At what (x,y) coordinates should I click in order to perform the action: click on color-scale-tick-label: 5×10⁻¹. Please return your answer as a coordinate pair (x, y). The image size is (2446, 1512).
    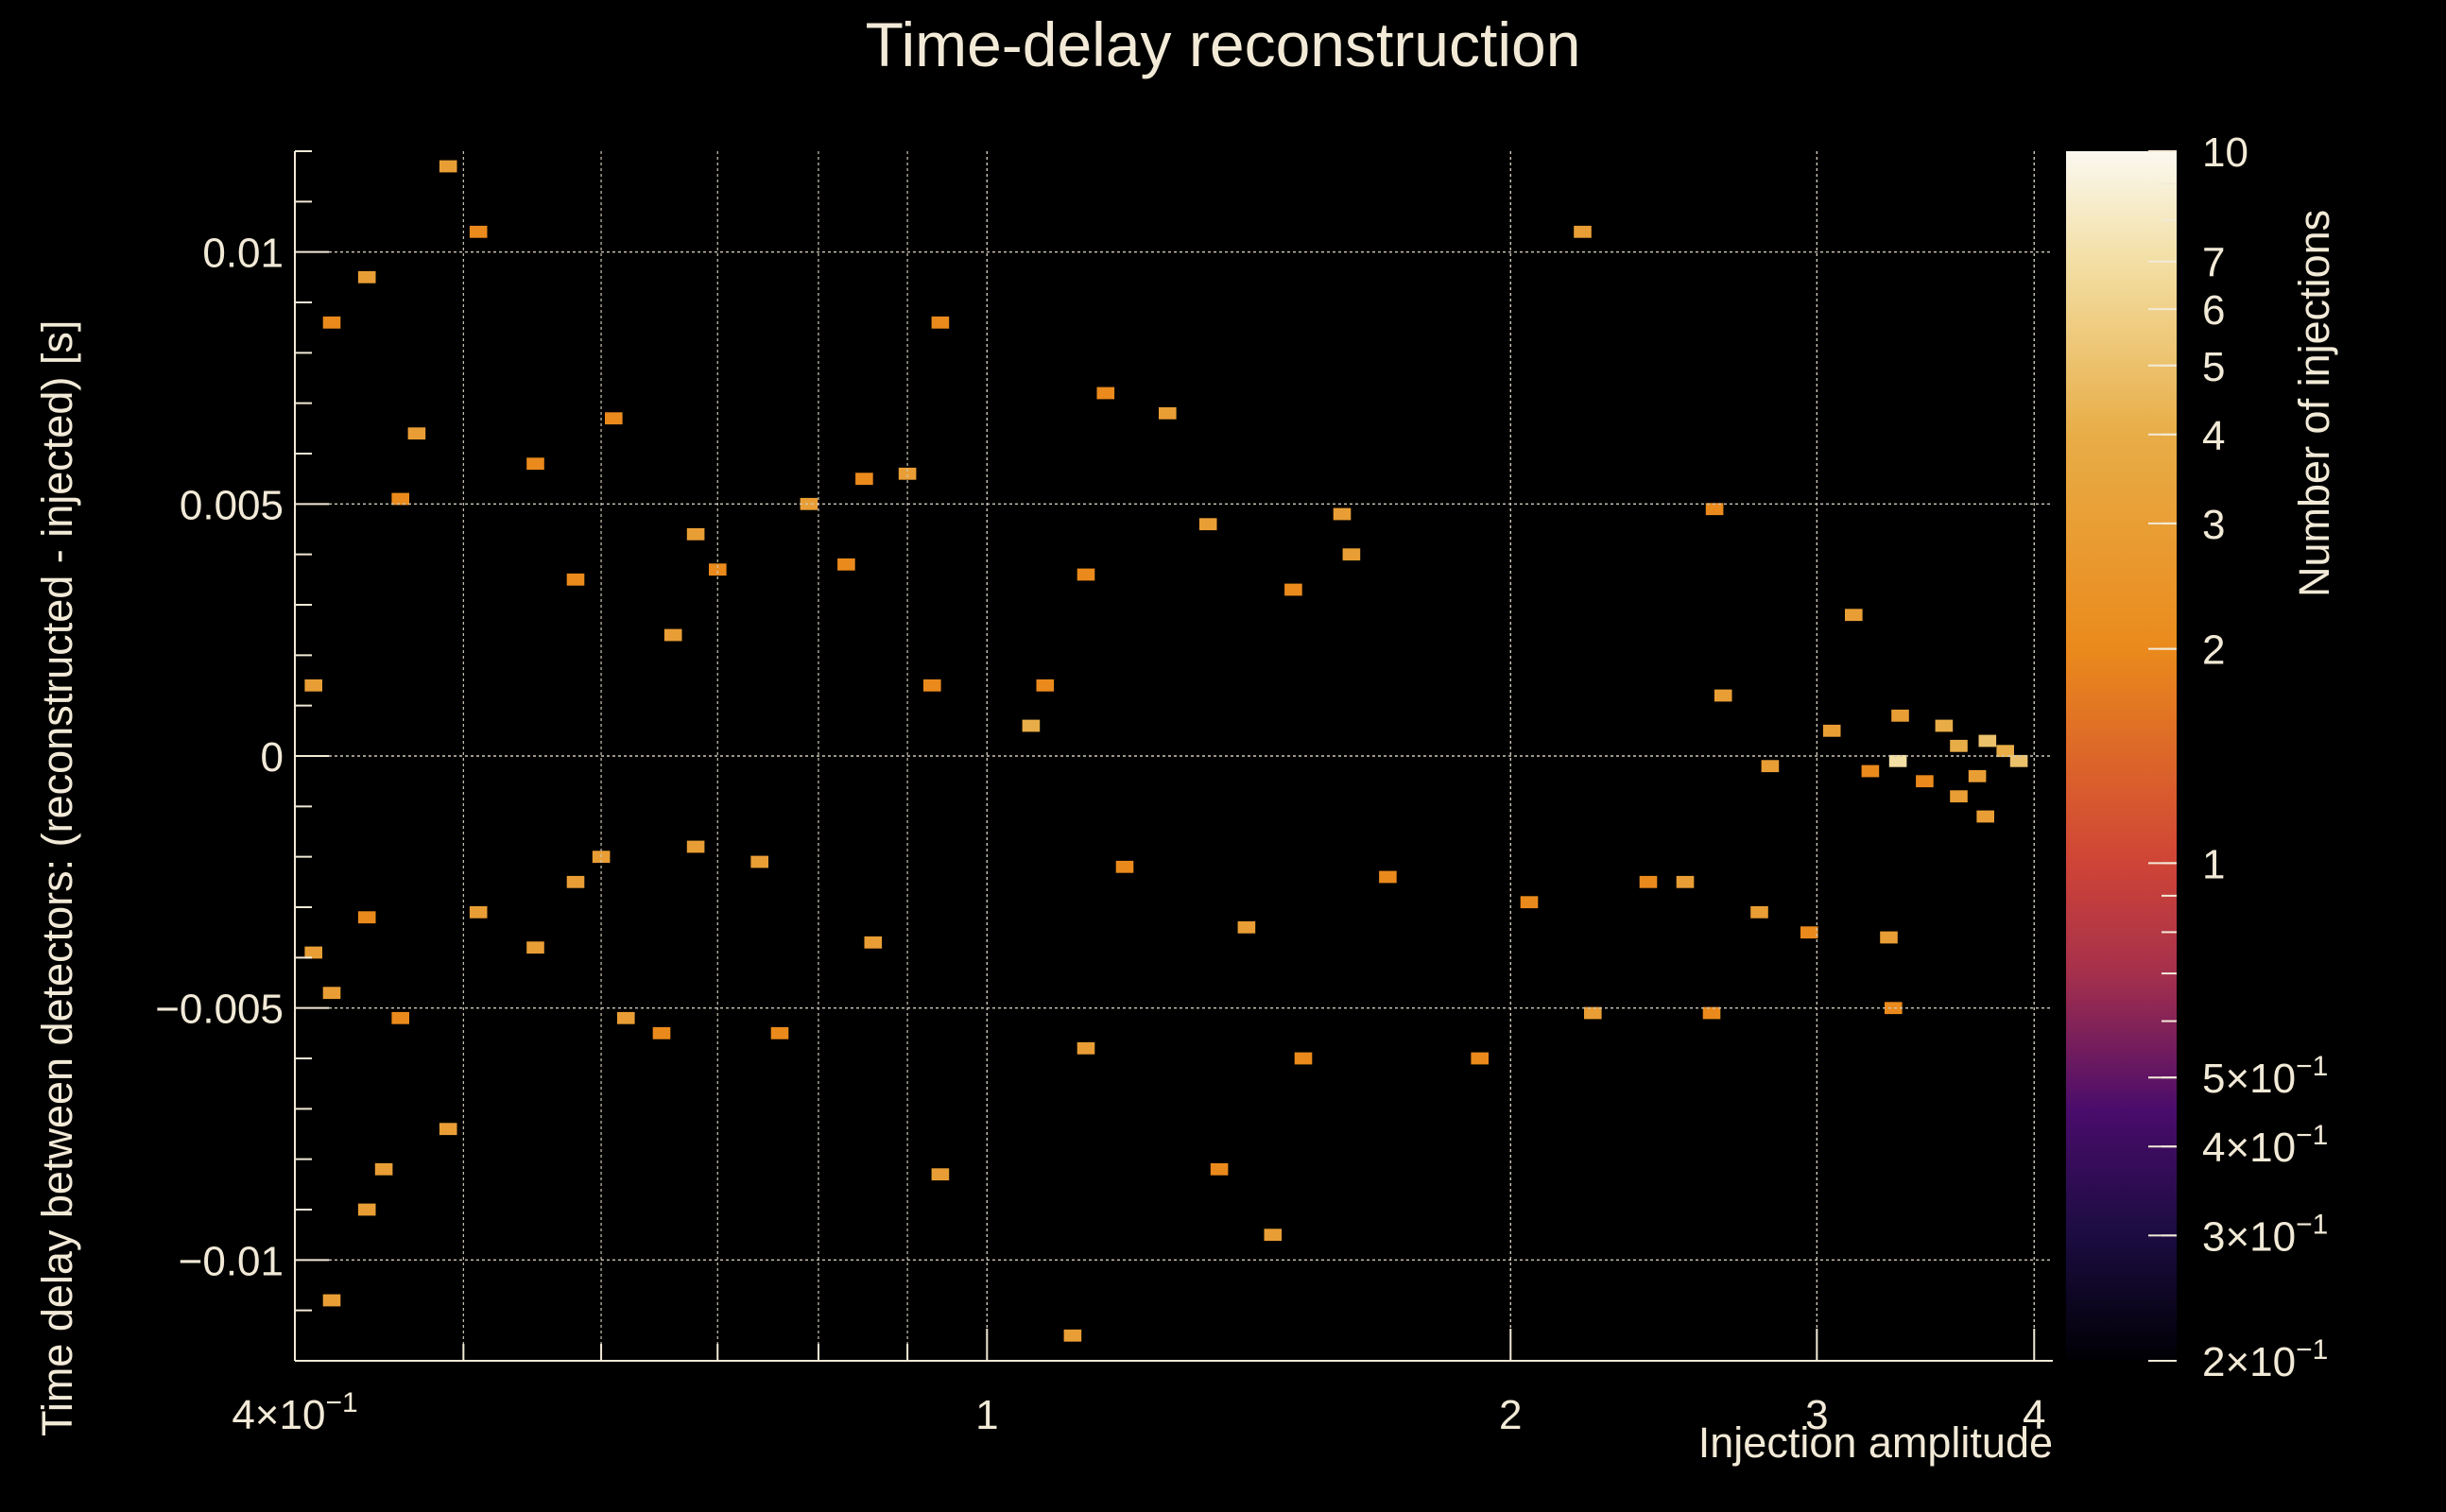
    Looking at the image, I should click on (2265, 1076).